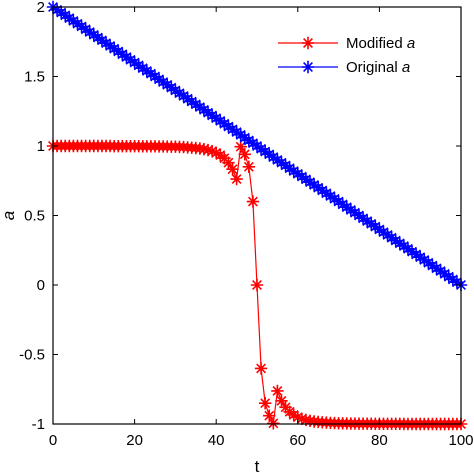 This screenshot has height=474, width=474. I want to click on legend-marker-modified, so click(308, 43).